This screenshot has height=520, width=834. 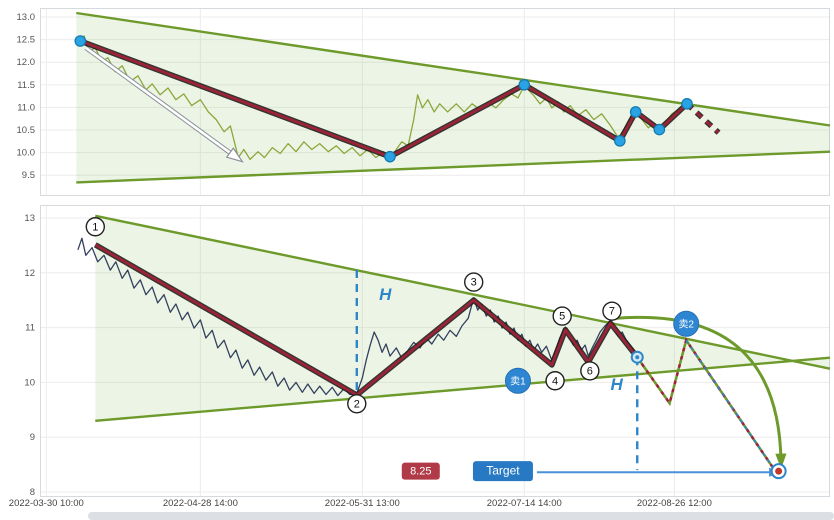 What do you see at coordinates (32, 437) in the screenshot?
I see `y-tick-label: 9` at bounding box center [32, 437].